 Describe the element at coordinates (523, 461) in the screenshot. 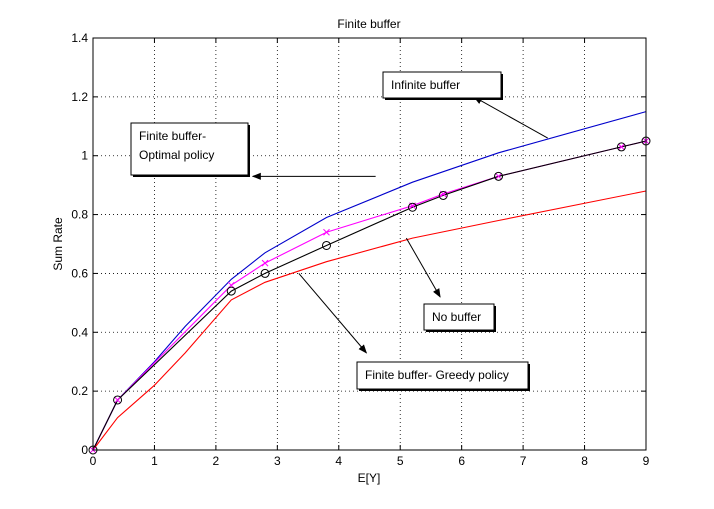

I see `x-tick-label: 7` at that location.